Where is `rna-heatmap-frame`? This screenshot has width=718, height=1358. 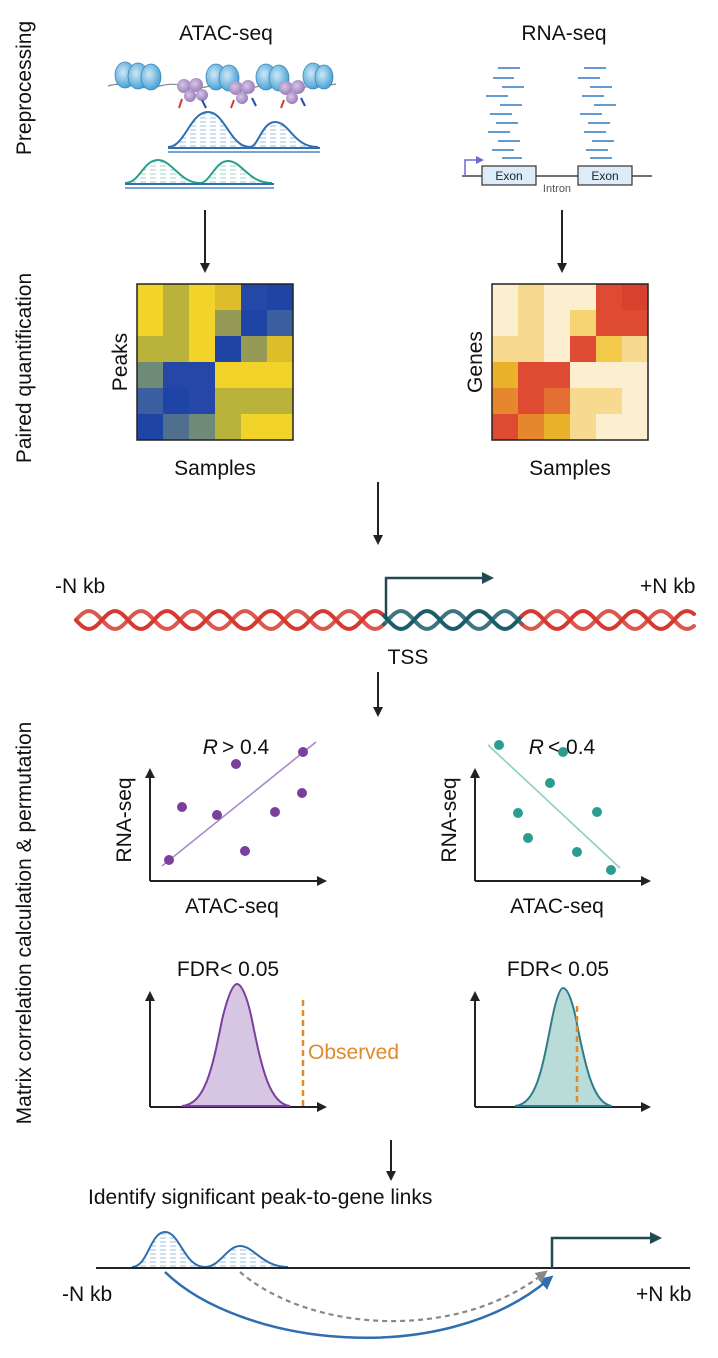 rna-heatmap-frame is located at coordinates (570, 362).